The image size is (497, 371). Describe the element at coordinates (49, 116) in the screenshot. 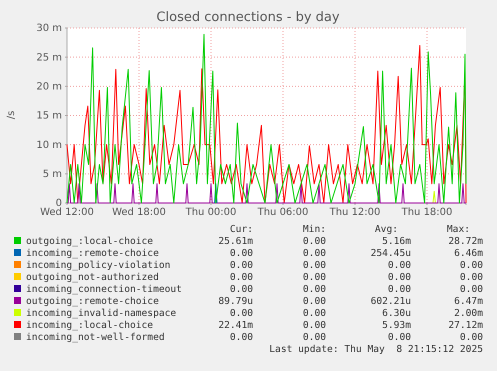

I see `y-tick-label: 15 m` at that location.